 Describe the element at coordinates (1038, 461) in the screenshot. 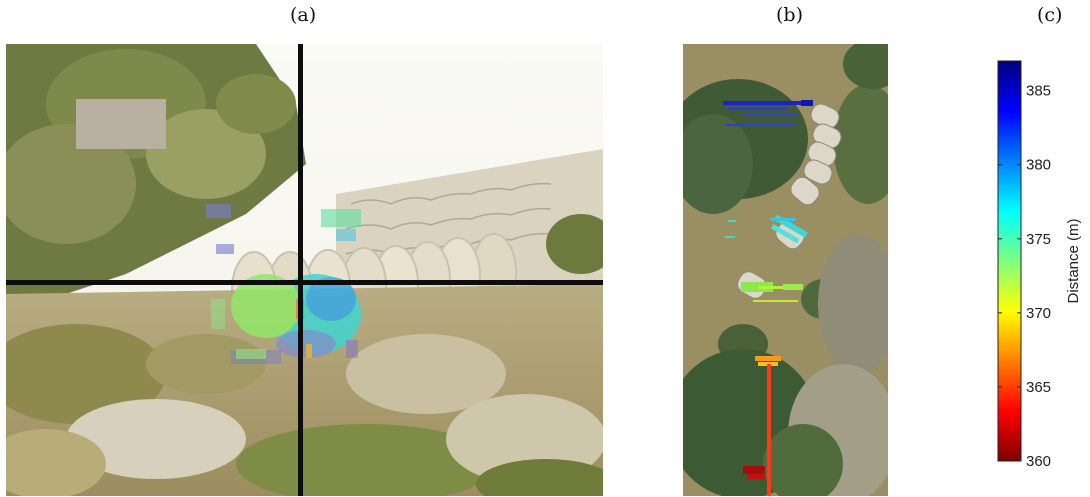

I see `colorbar-tick-label: 360` at that location.